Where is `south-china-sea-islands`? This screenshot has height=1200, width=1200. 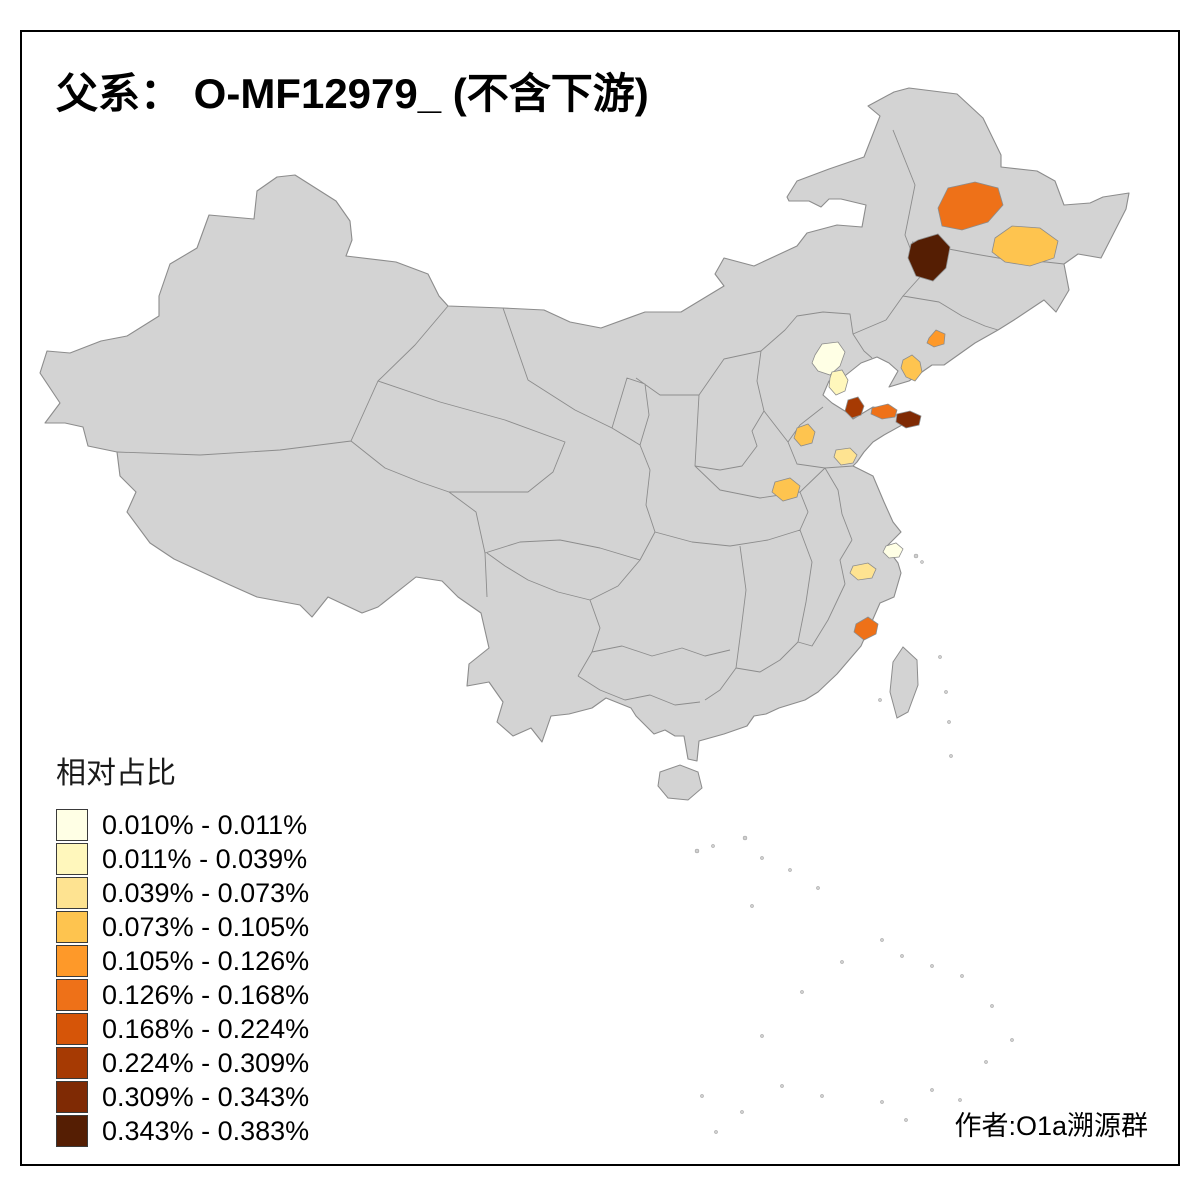 south-china-sea-islands is located at coordinates (854, 843).